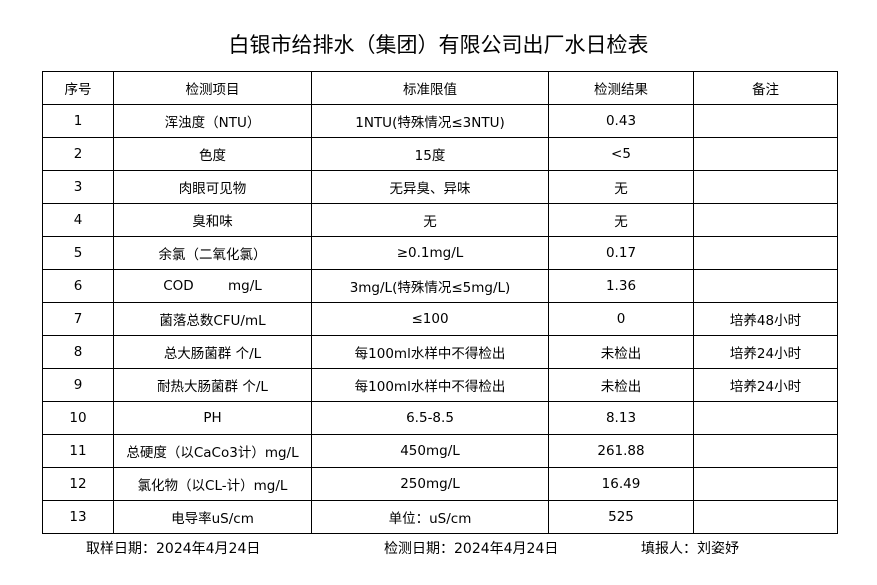 The height and width of the screenshot is (585, 877). I want to click on table-row: 10 PH 6.5-8.5 8.13, so click(440, 418).